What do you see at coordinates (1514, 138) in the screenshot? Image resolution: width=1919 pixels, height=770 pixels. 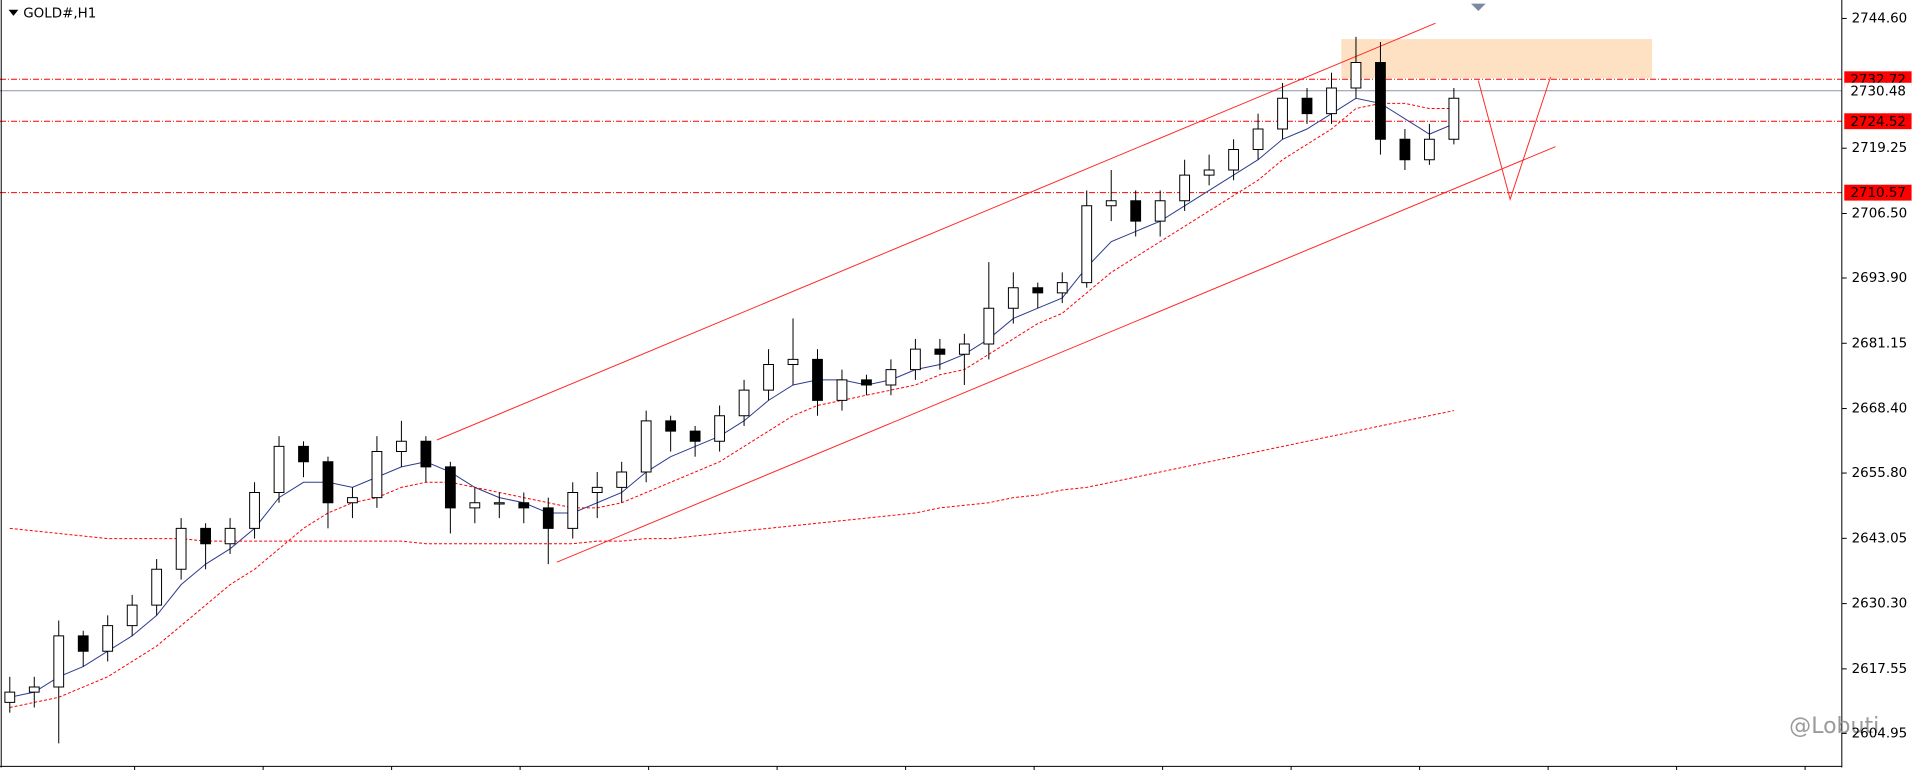 I see `projection` at bounding box center [1514, 138].